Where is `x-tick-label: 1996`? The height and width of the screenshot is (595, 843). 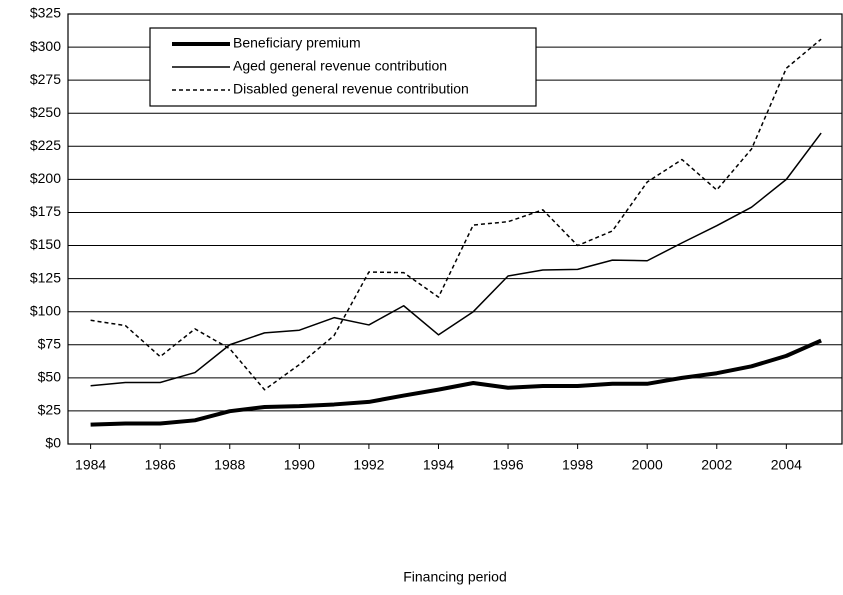 x-tick-label: 1996 is located at coordinates (507, 465).